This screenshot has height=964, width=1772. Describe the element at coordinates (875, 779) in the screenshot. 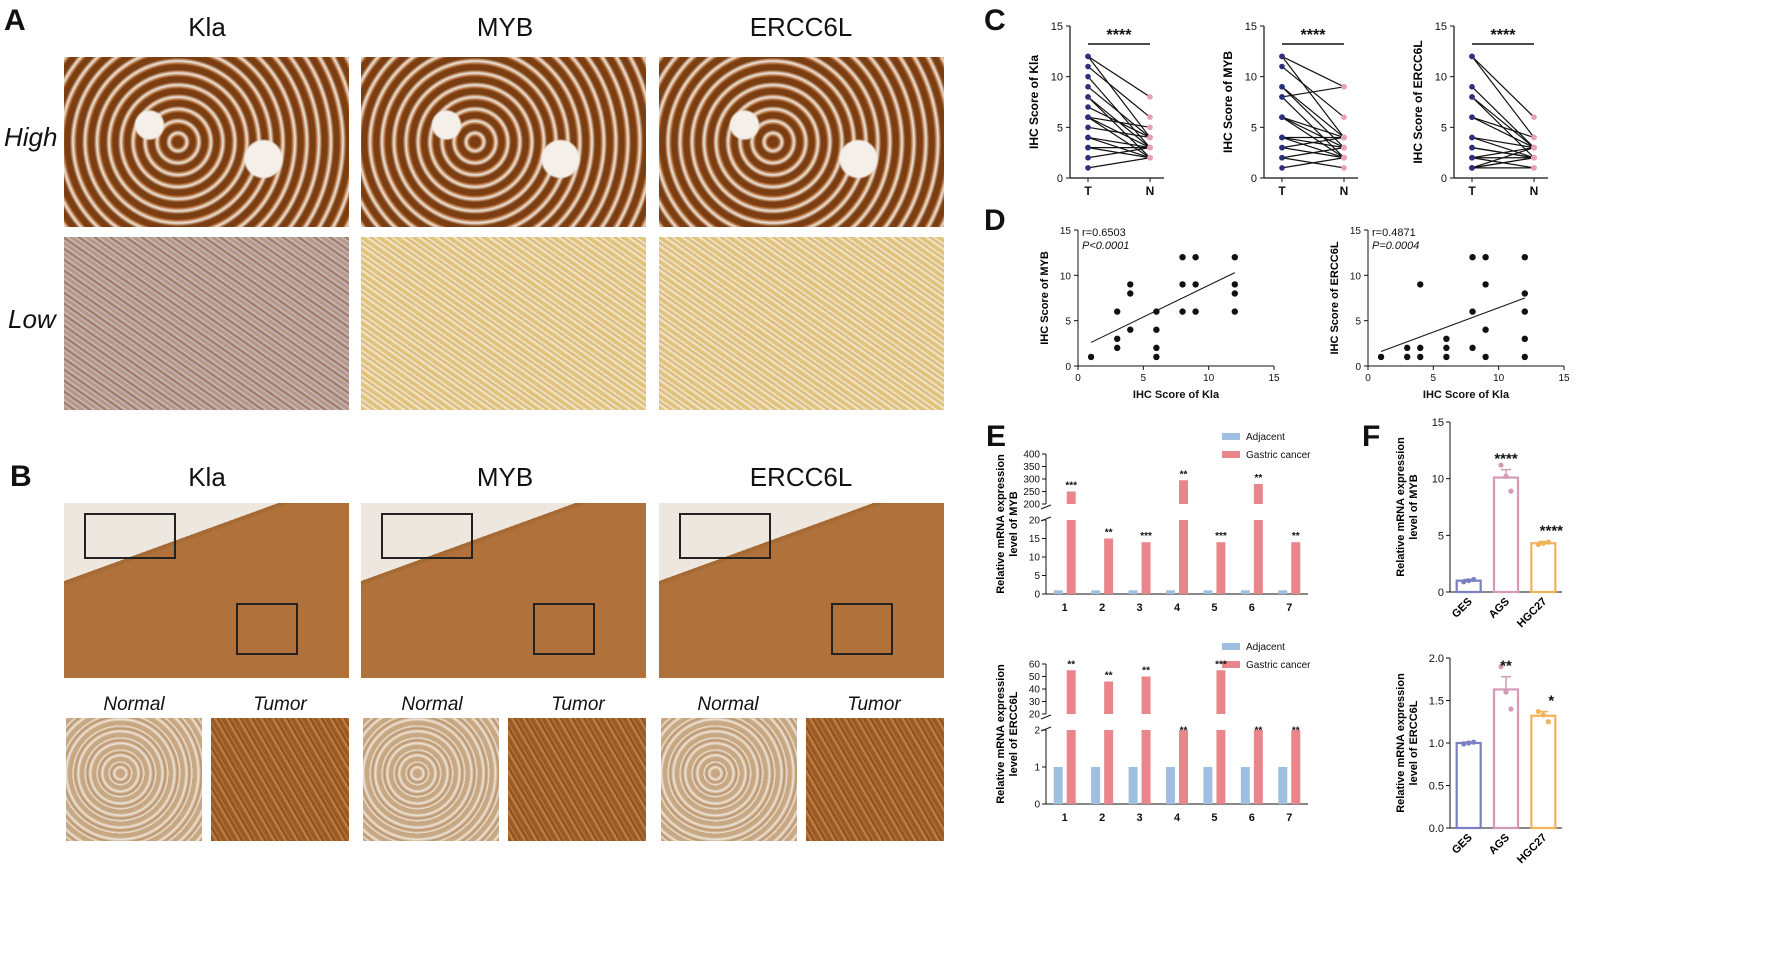

I see `ihc-zoom-tumor-ercc6l` at that location.